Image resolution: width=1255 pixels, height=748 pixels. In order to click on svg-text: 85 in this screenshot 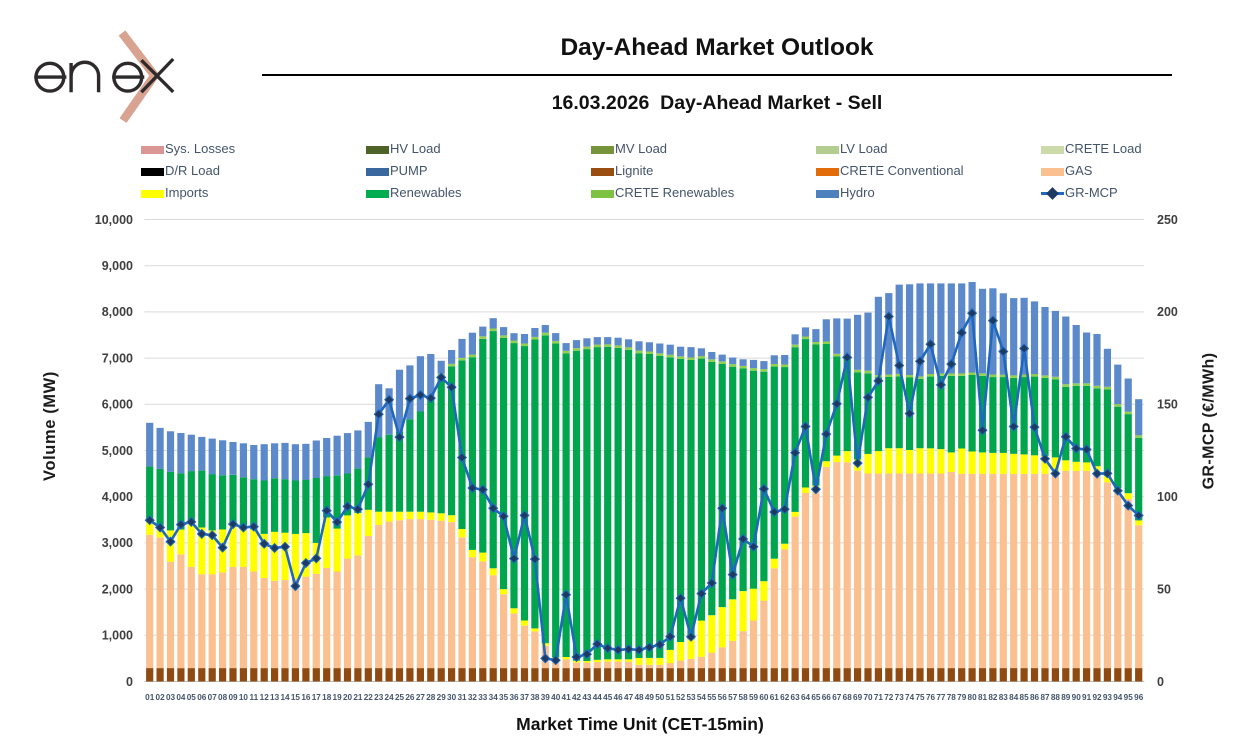, I will do `click(1025, 697)`.